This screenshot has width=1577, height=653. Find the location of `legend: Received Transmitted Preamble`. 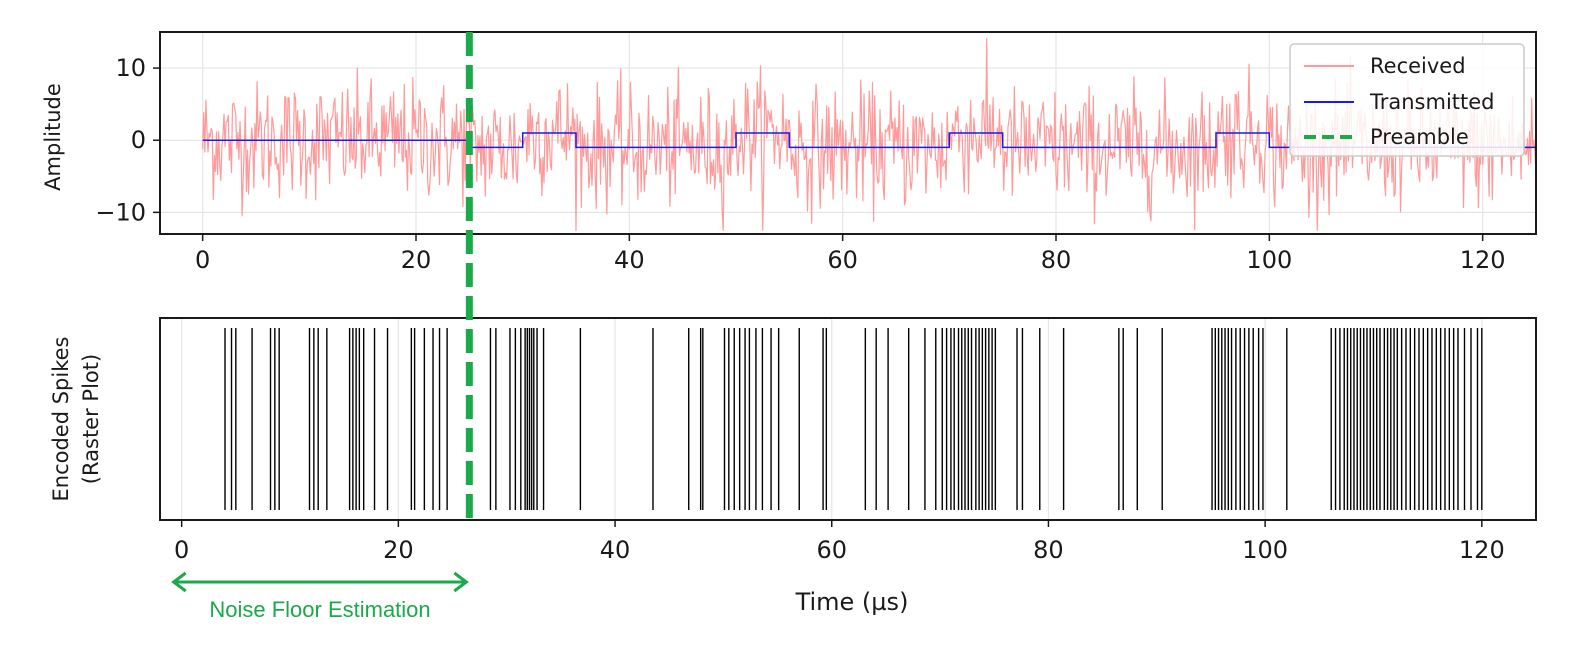

legend: Received Transmitted Preamble is located at coordinates (1407, 100).